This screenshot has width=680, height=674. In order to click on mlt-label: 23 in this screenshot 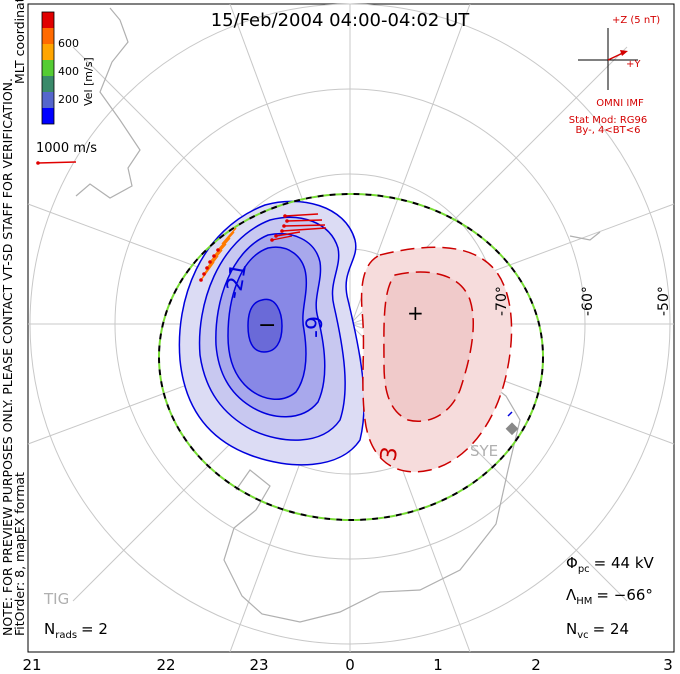, I will do `click(258, 665)`.